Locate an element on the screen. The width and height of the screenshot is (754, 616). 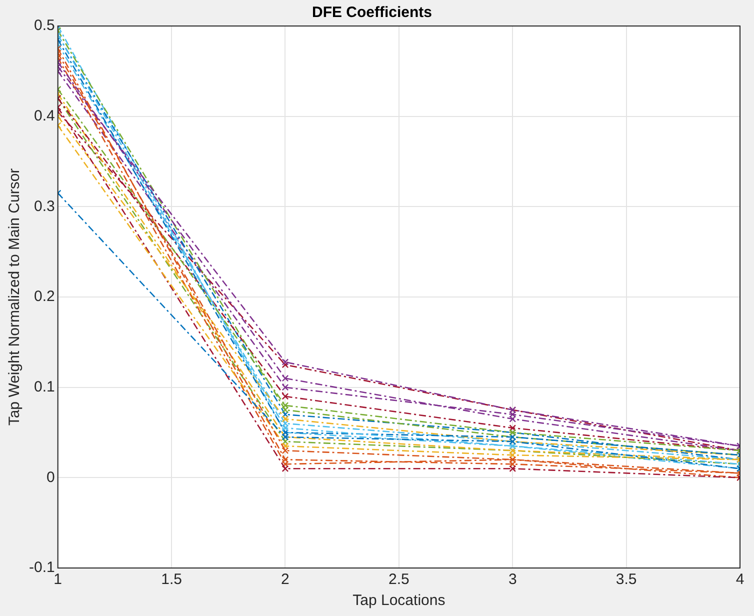
y-tick-label: 0.2 is located at coordinates (44, 297).